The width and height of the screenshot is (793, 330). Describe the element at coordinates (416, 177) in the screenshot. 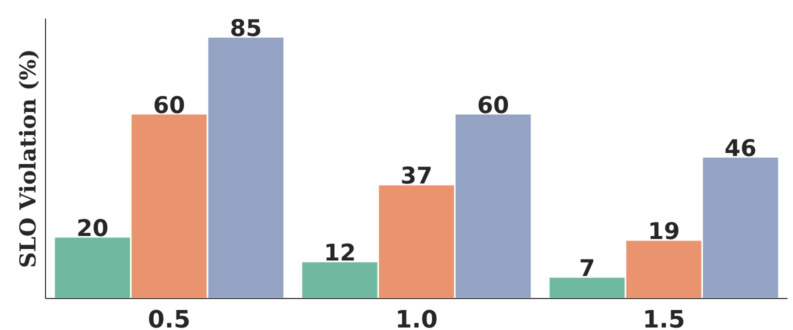

I see `data-label: 37` at that location.